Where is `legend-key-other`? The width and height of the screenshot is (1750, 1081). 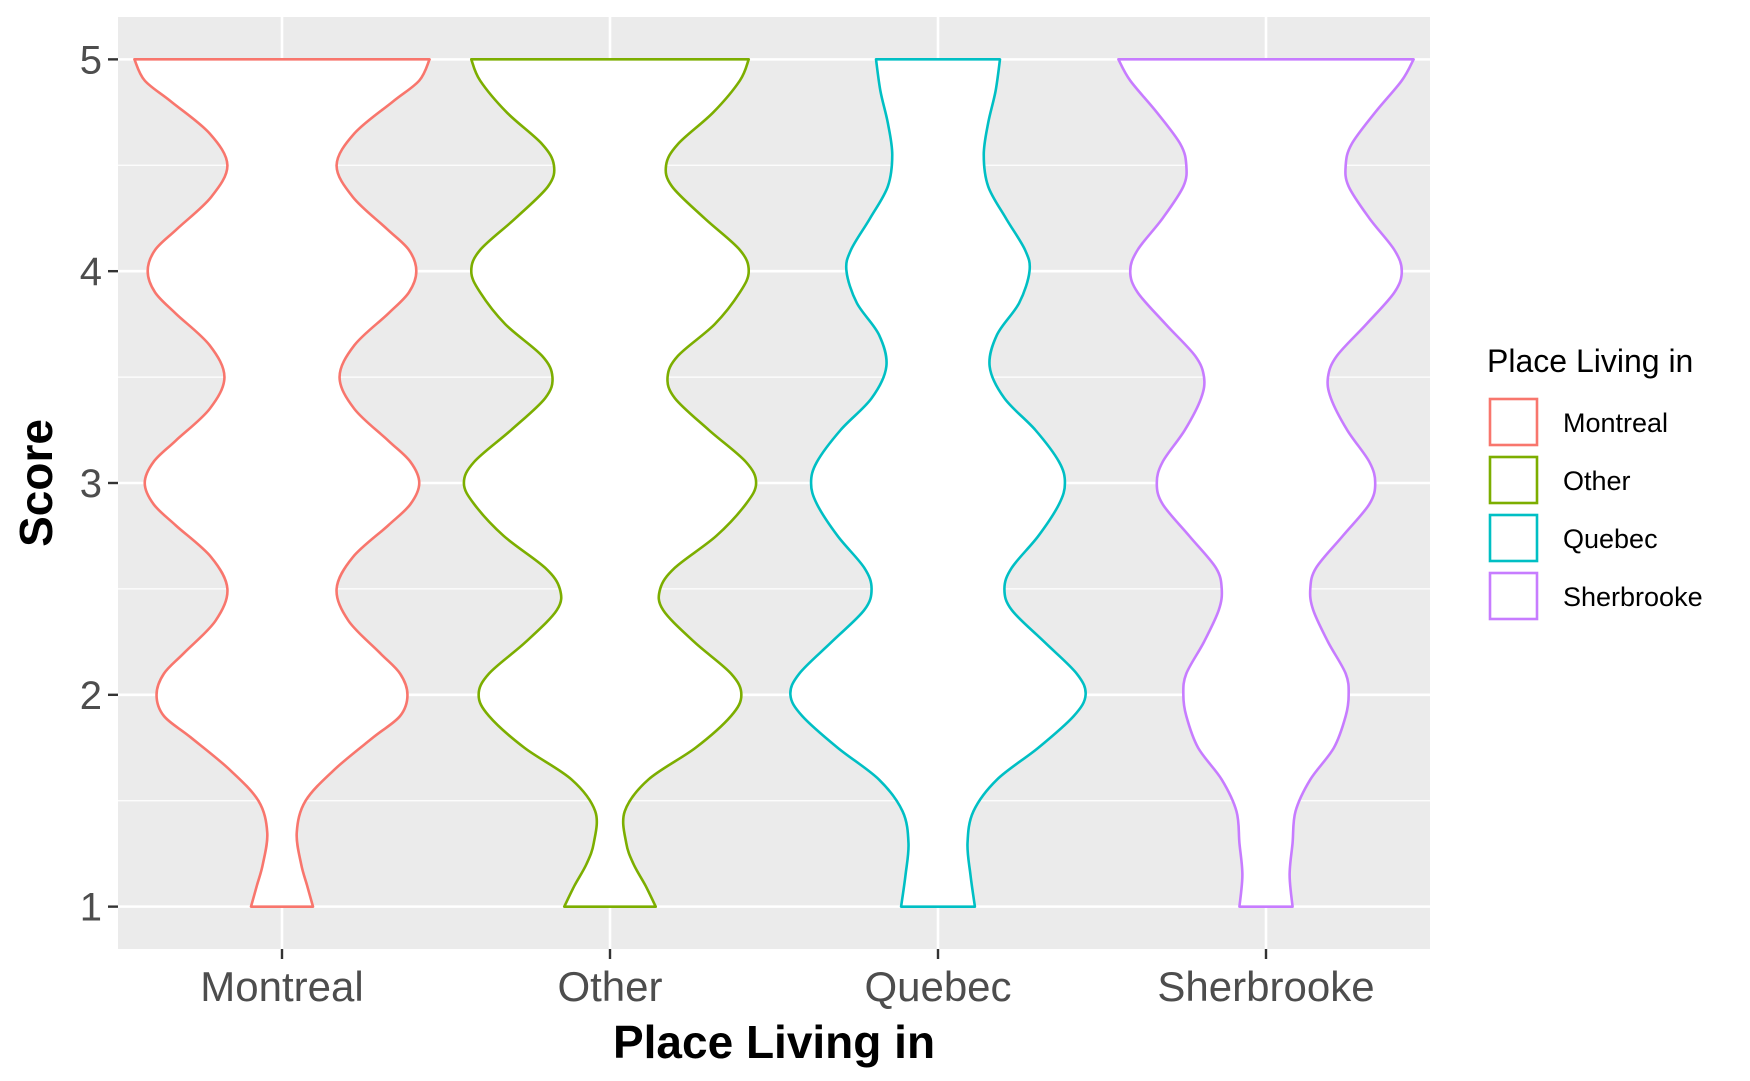
legend-key-other is located at coordinates (1513, 480).